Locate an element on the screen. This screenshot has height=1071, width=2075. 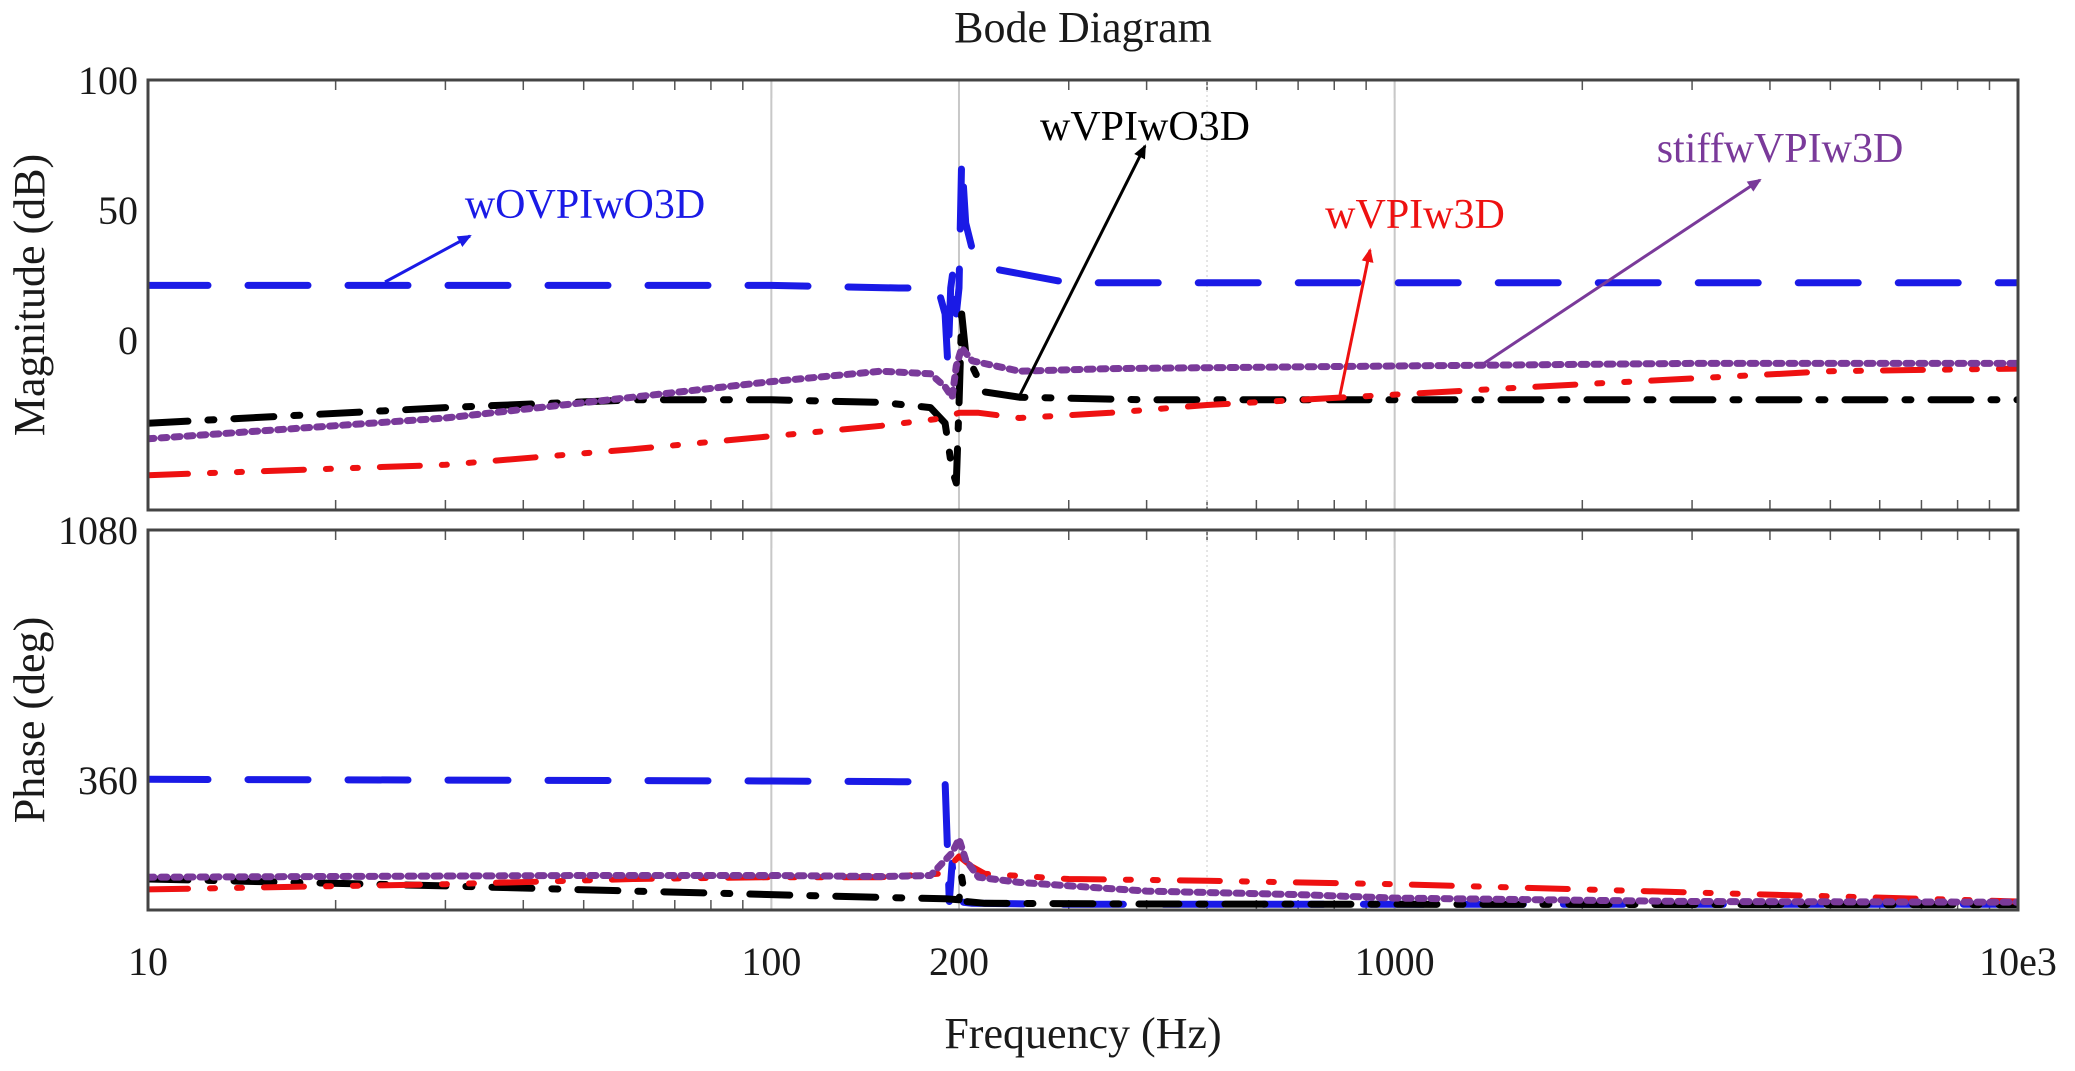
y-axis-label-magnitude: Magnitude (dB) is located at coordinates (29, 295).